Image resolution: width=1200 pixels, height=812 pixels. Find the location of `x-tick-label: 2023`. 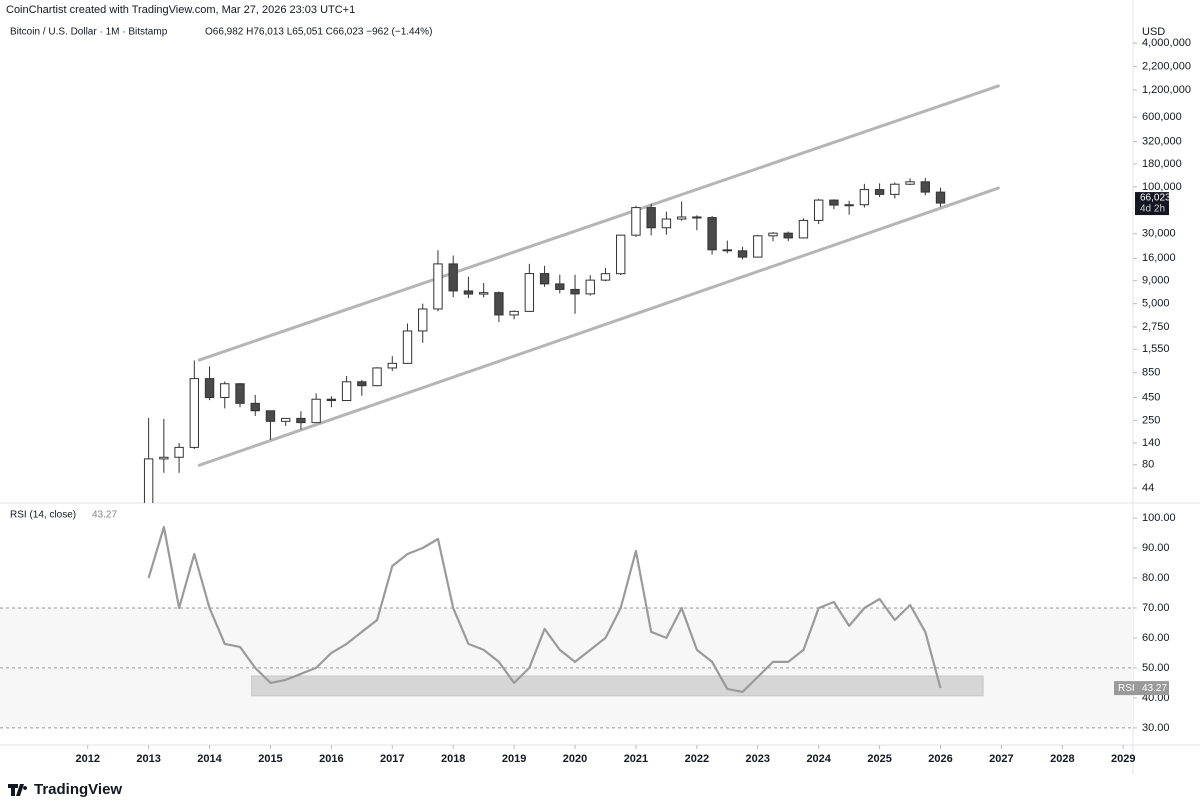

x-tick-label: 2023 is located at coordinates (758, 759).